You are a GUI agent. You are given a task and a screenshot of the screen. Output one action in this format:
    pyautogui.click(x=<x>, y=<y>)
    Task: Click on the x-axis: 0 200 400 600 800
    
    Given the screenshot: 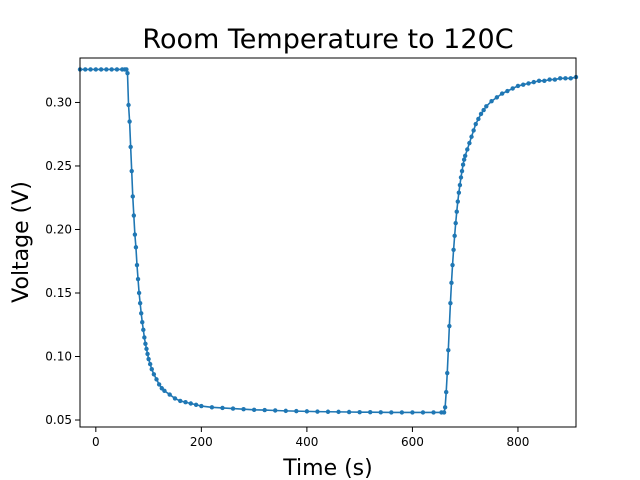 What is the action you would take?
    pyautogui.click(x=310, y=438)
    